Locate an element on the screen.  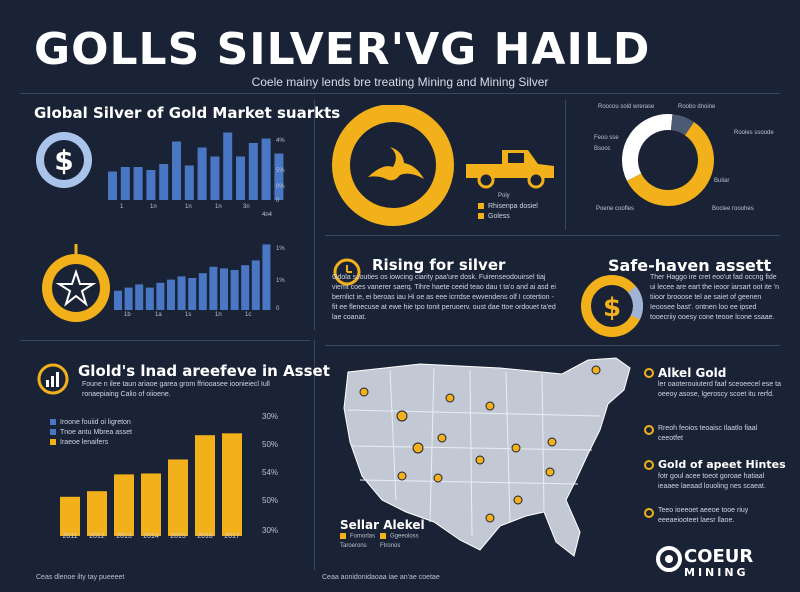
chart2-xtick: 1b is located at coordinates (127, 315).